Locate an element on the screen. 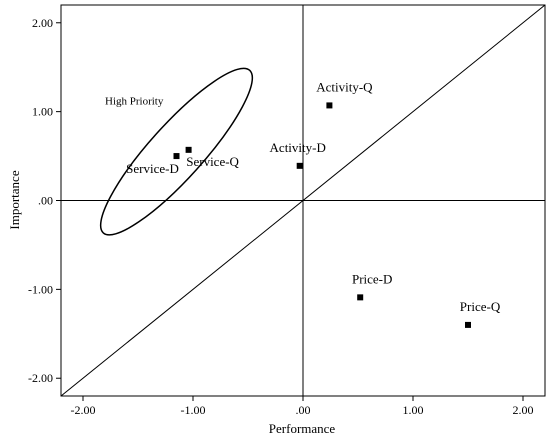 Image resolution: width=550 pixels, height=444 pixels. data-point-label: Price-D is located at coordinates (372, 278).